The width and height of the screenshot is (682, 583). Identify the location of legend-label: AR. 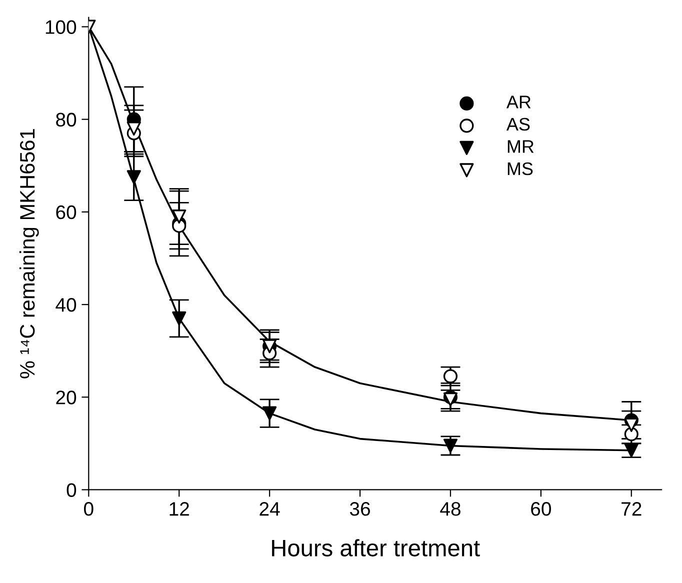
(518, 102).